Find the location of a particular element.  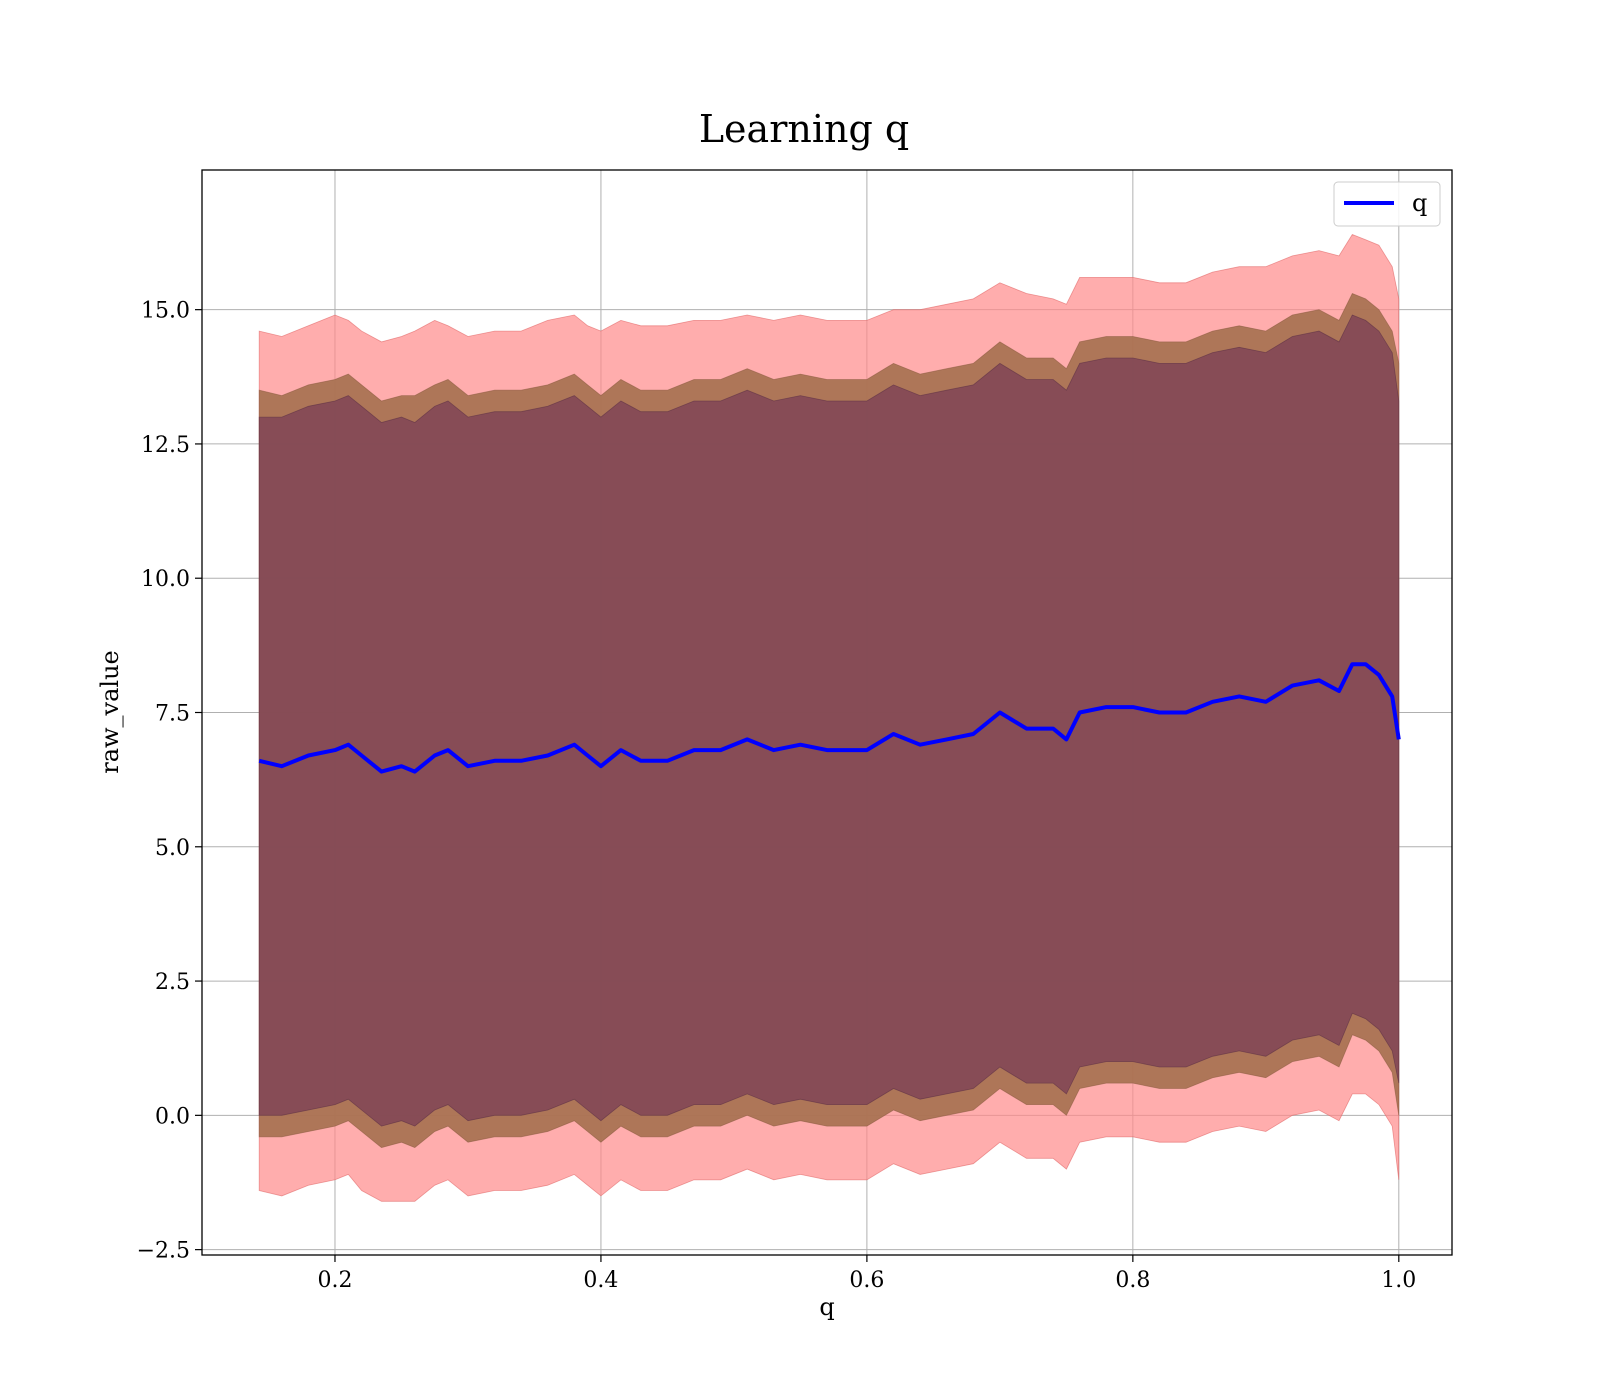

y-tick-label: 5.0 is located at coordinates (172, 848).